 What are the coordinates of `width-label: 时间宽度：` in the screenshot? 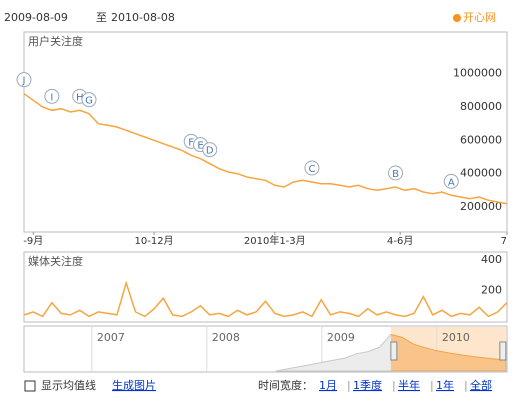 It's located at (285, 385).